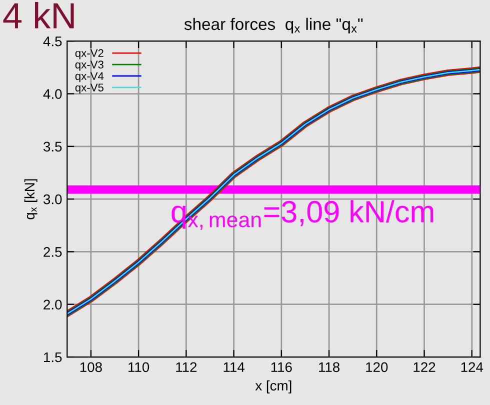 The height and width of the screenshot is (405, 490). What do you see at coordinates (281, 367) in the screenshot?
I see `x-tick-label: 116` at bounding box center [281, 367].